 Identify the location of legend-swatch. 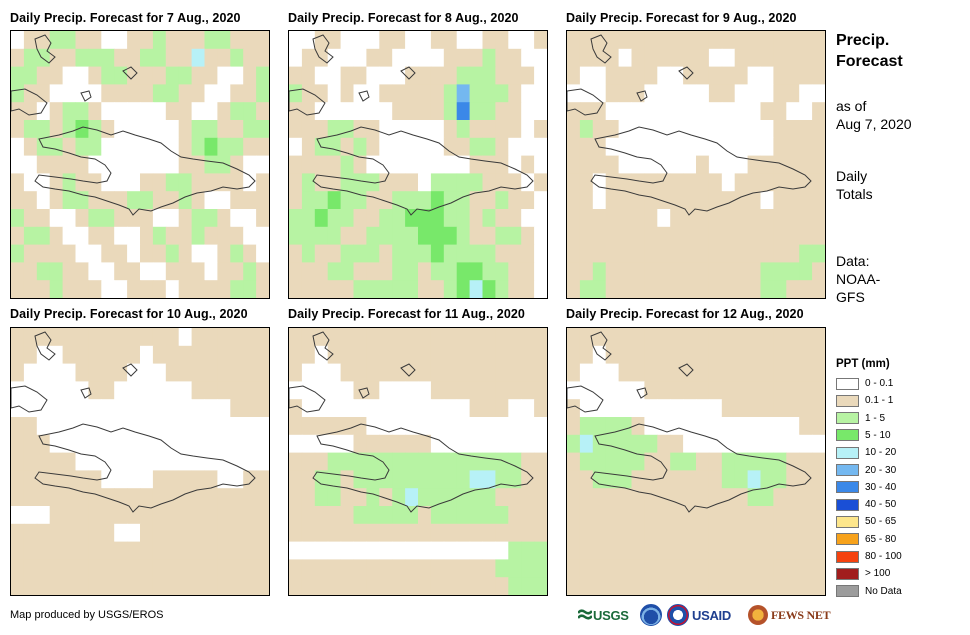
(847, 521).